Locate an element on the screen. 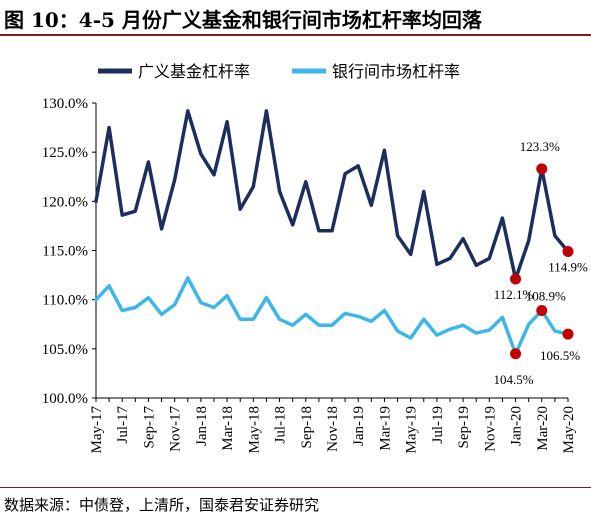  data-label: 104.5% is located at coordinates (514, 379).